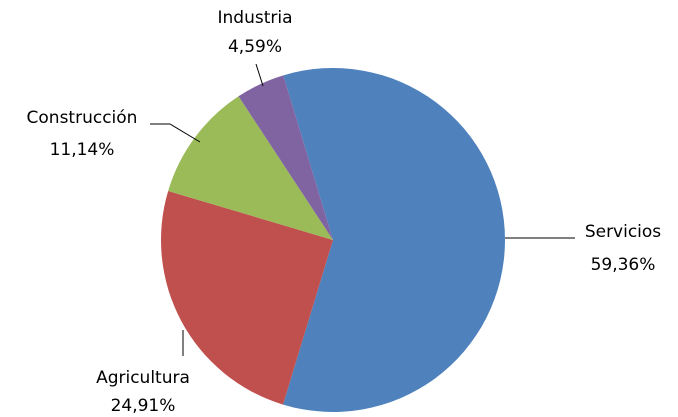 The width and height of the screenshot is (678, 417). What do you see at coordinates (254, 18) in the screenshot?
I see `category-label: Industria` at bounding box center [254, 18].